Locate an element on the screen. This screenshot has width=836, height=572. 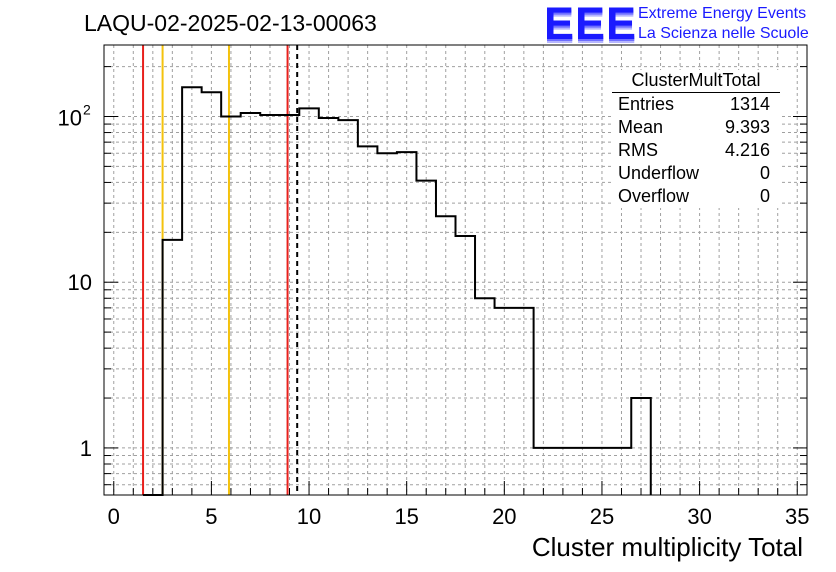
stat-row-overflow: Overflow 0 is located at coordinates (696, 196).